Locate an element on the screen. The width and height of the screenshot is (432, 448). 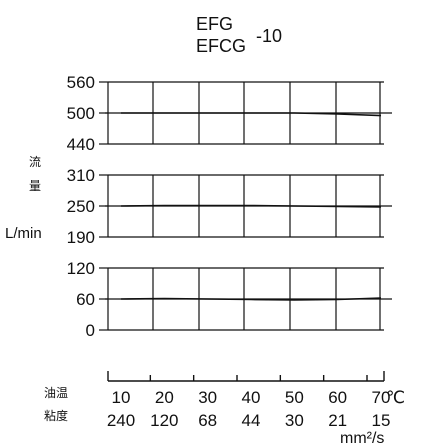
chart-title-suffix: -10 is located at coordinates (269, 36).